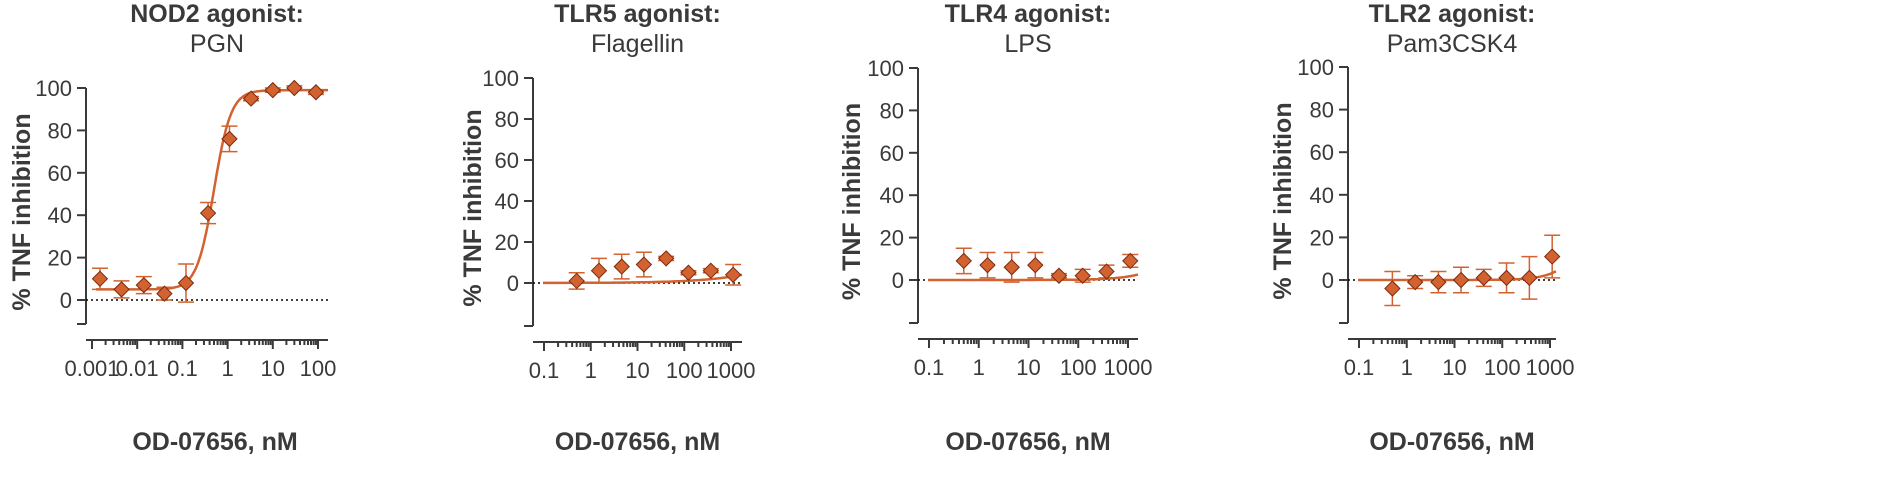 The image size is (1895, 482). I want to click on x-tick-label: 0.001, so click(91, 368).